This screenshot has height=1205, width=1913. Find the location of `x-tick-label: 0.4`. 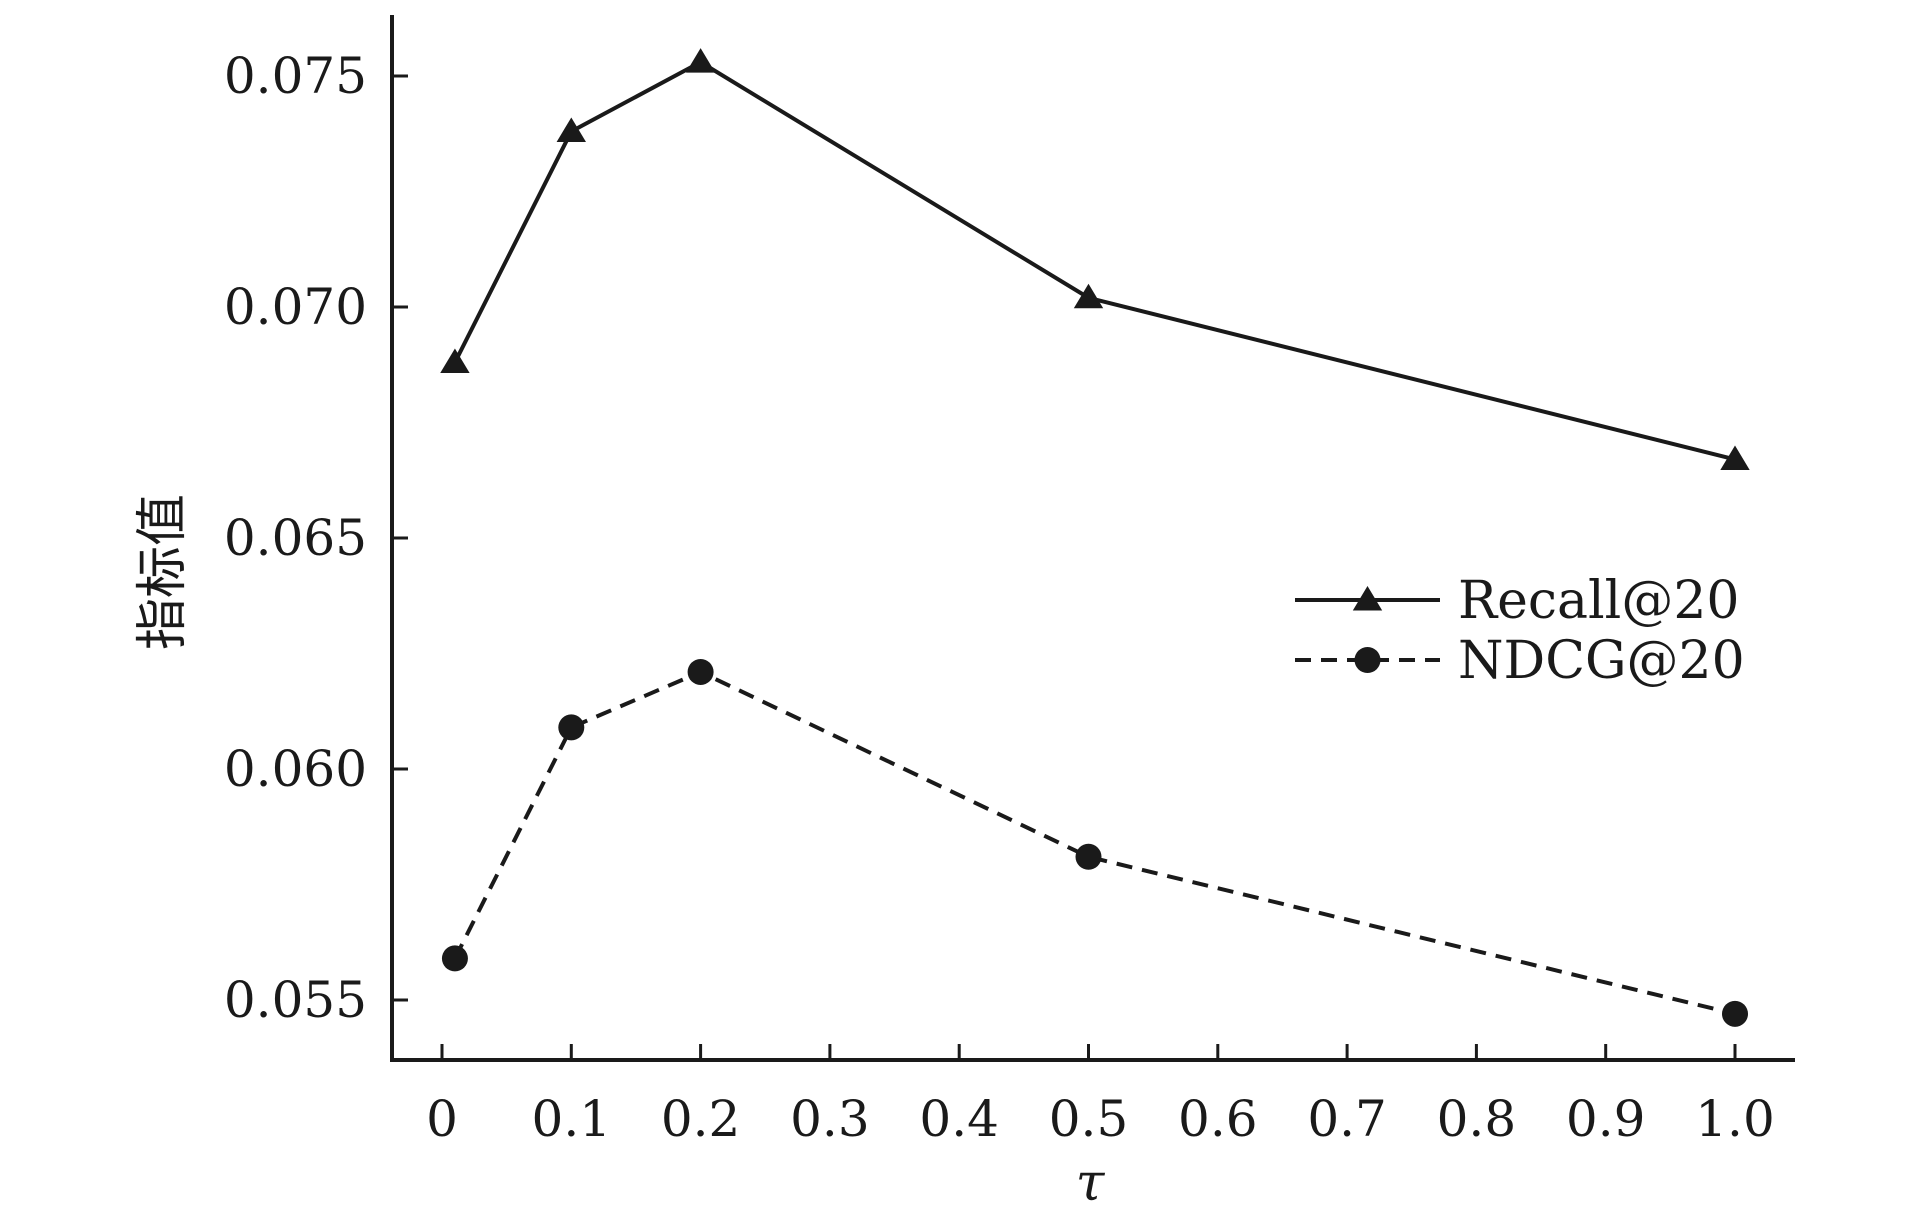

x-tick-label: 0.4 is located at coordinates (959, 1119).